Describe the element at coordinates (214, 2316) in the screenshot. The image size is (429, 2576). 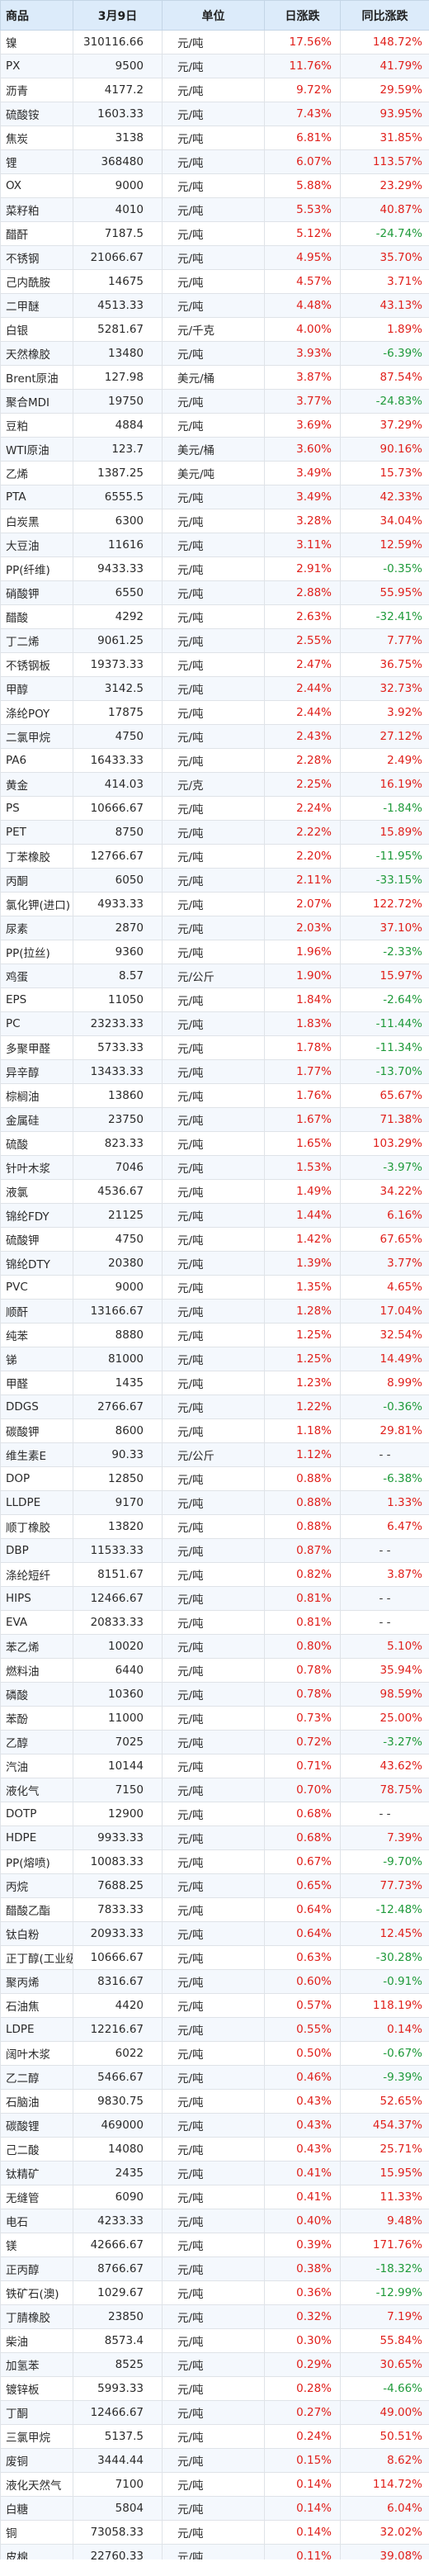
I see `table-row: 丁腈橡胶 23850 元/吨 0.32% 7.19%` at that location.